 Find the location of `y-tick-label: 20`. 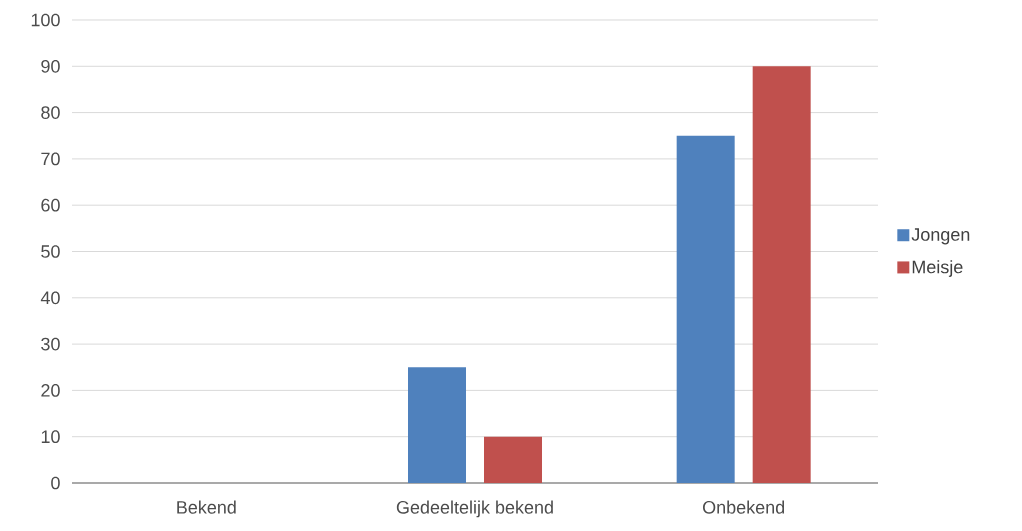

y-tick-label: 20 is located at coordinates (50, 390).